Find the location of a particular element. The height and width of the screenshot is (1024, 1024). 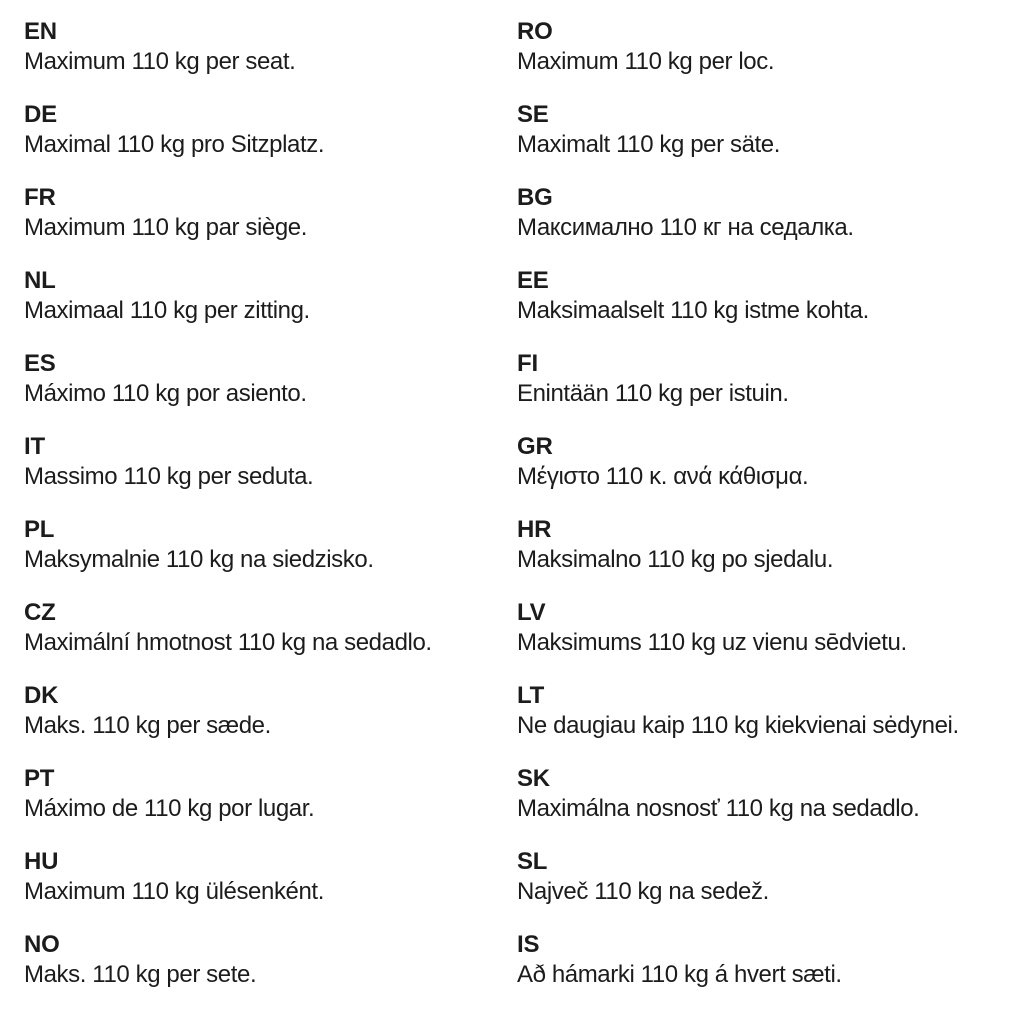

translation-text: Maksimaalselt 110 kg istme kohta. is located at coordinates (693, 310).